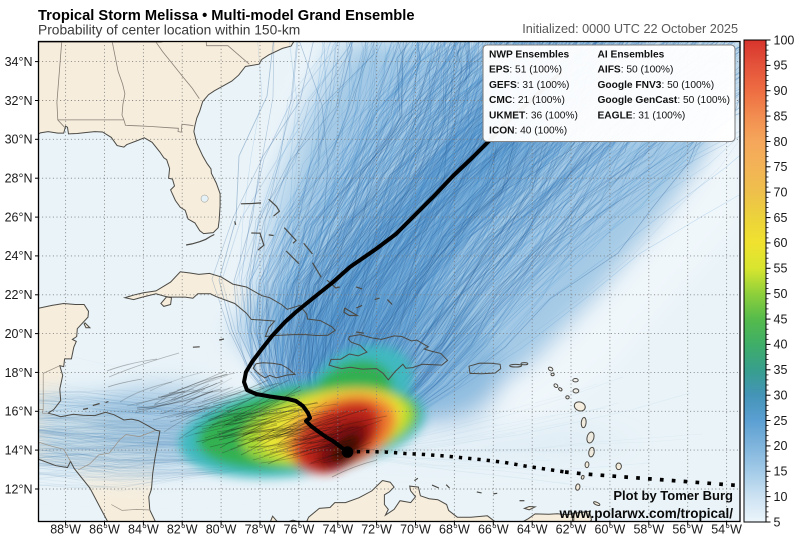 The width and height of the screenshot is (800, 545). I want to click on svg-text: GEFS: 31 (100%), so click(529, 85).